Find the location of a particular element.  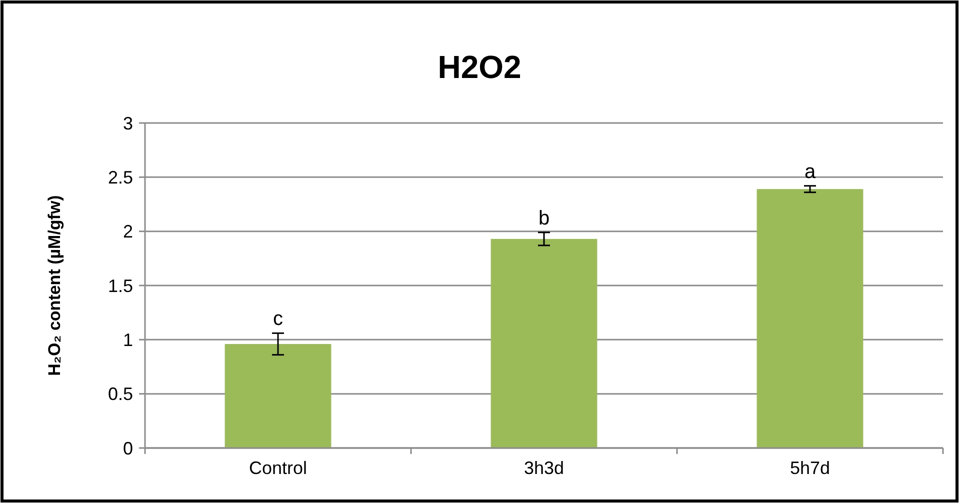

y-axis-title: H₂O₂ content (µM/gfw) is located at coordinates (54, 285).